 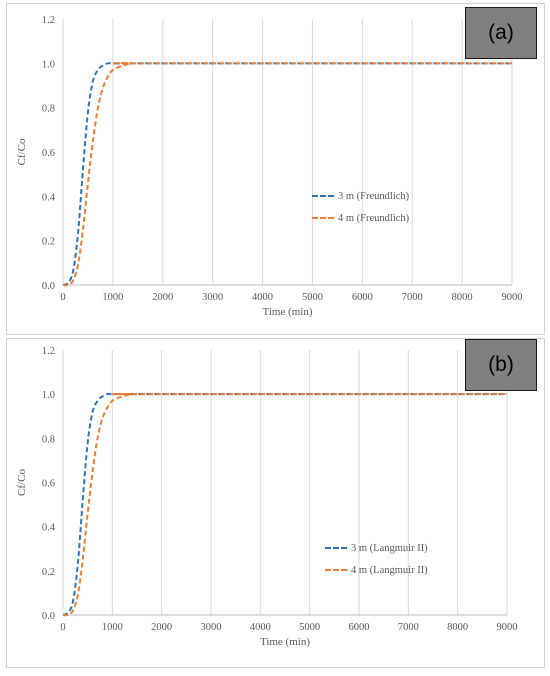 I want to click on legend-label: 4 m (Freundlich), so click(x=374, y=218).